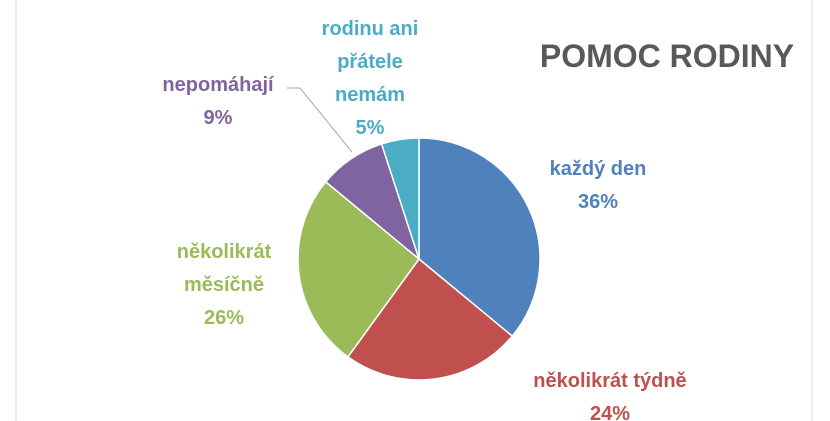 Image resolution: width=830 pixels, height=421 pixels. I want to click on label-name: nepomáhají, so click(218, 85).